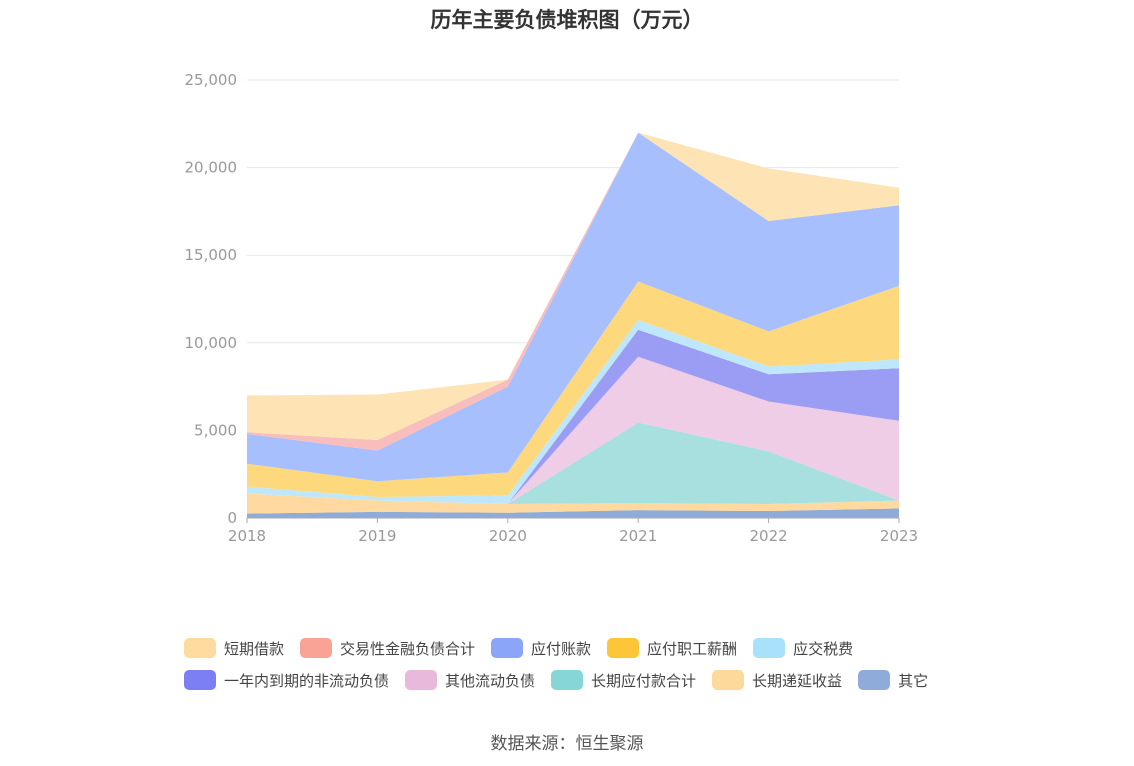 The width and height of the screenshot is (1134, 766). I want to click on legend-row-2: 一年内到期的非流动负债 其他流动负债 长期应付款合计 长期递延收益 其它, so click(594, 680).